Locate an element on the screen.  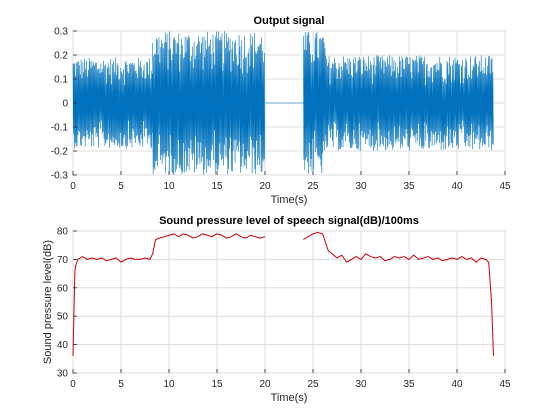
y-tick-label: 70 is located at coordinates (63, 260).